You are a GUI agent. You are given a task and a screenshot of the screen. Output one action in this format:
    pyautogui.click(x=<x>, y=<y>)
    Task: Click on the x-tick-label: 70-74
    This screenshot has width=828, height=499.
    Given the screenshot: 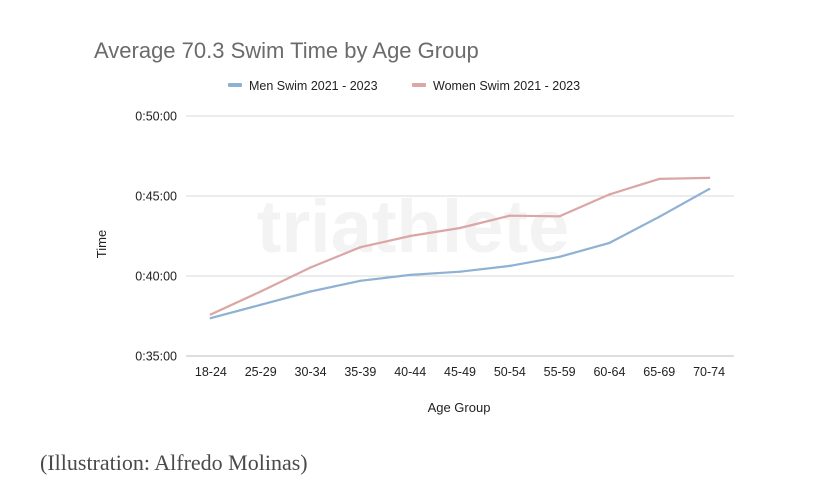 What is the action you would take?
    pyautogui.click(x=709, y=372)
    